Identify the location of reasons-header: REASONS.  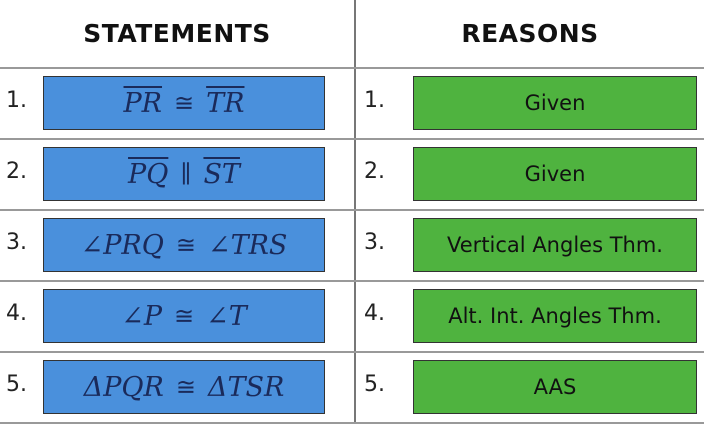
(530, 33).